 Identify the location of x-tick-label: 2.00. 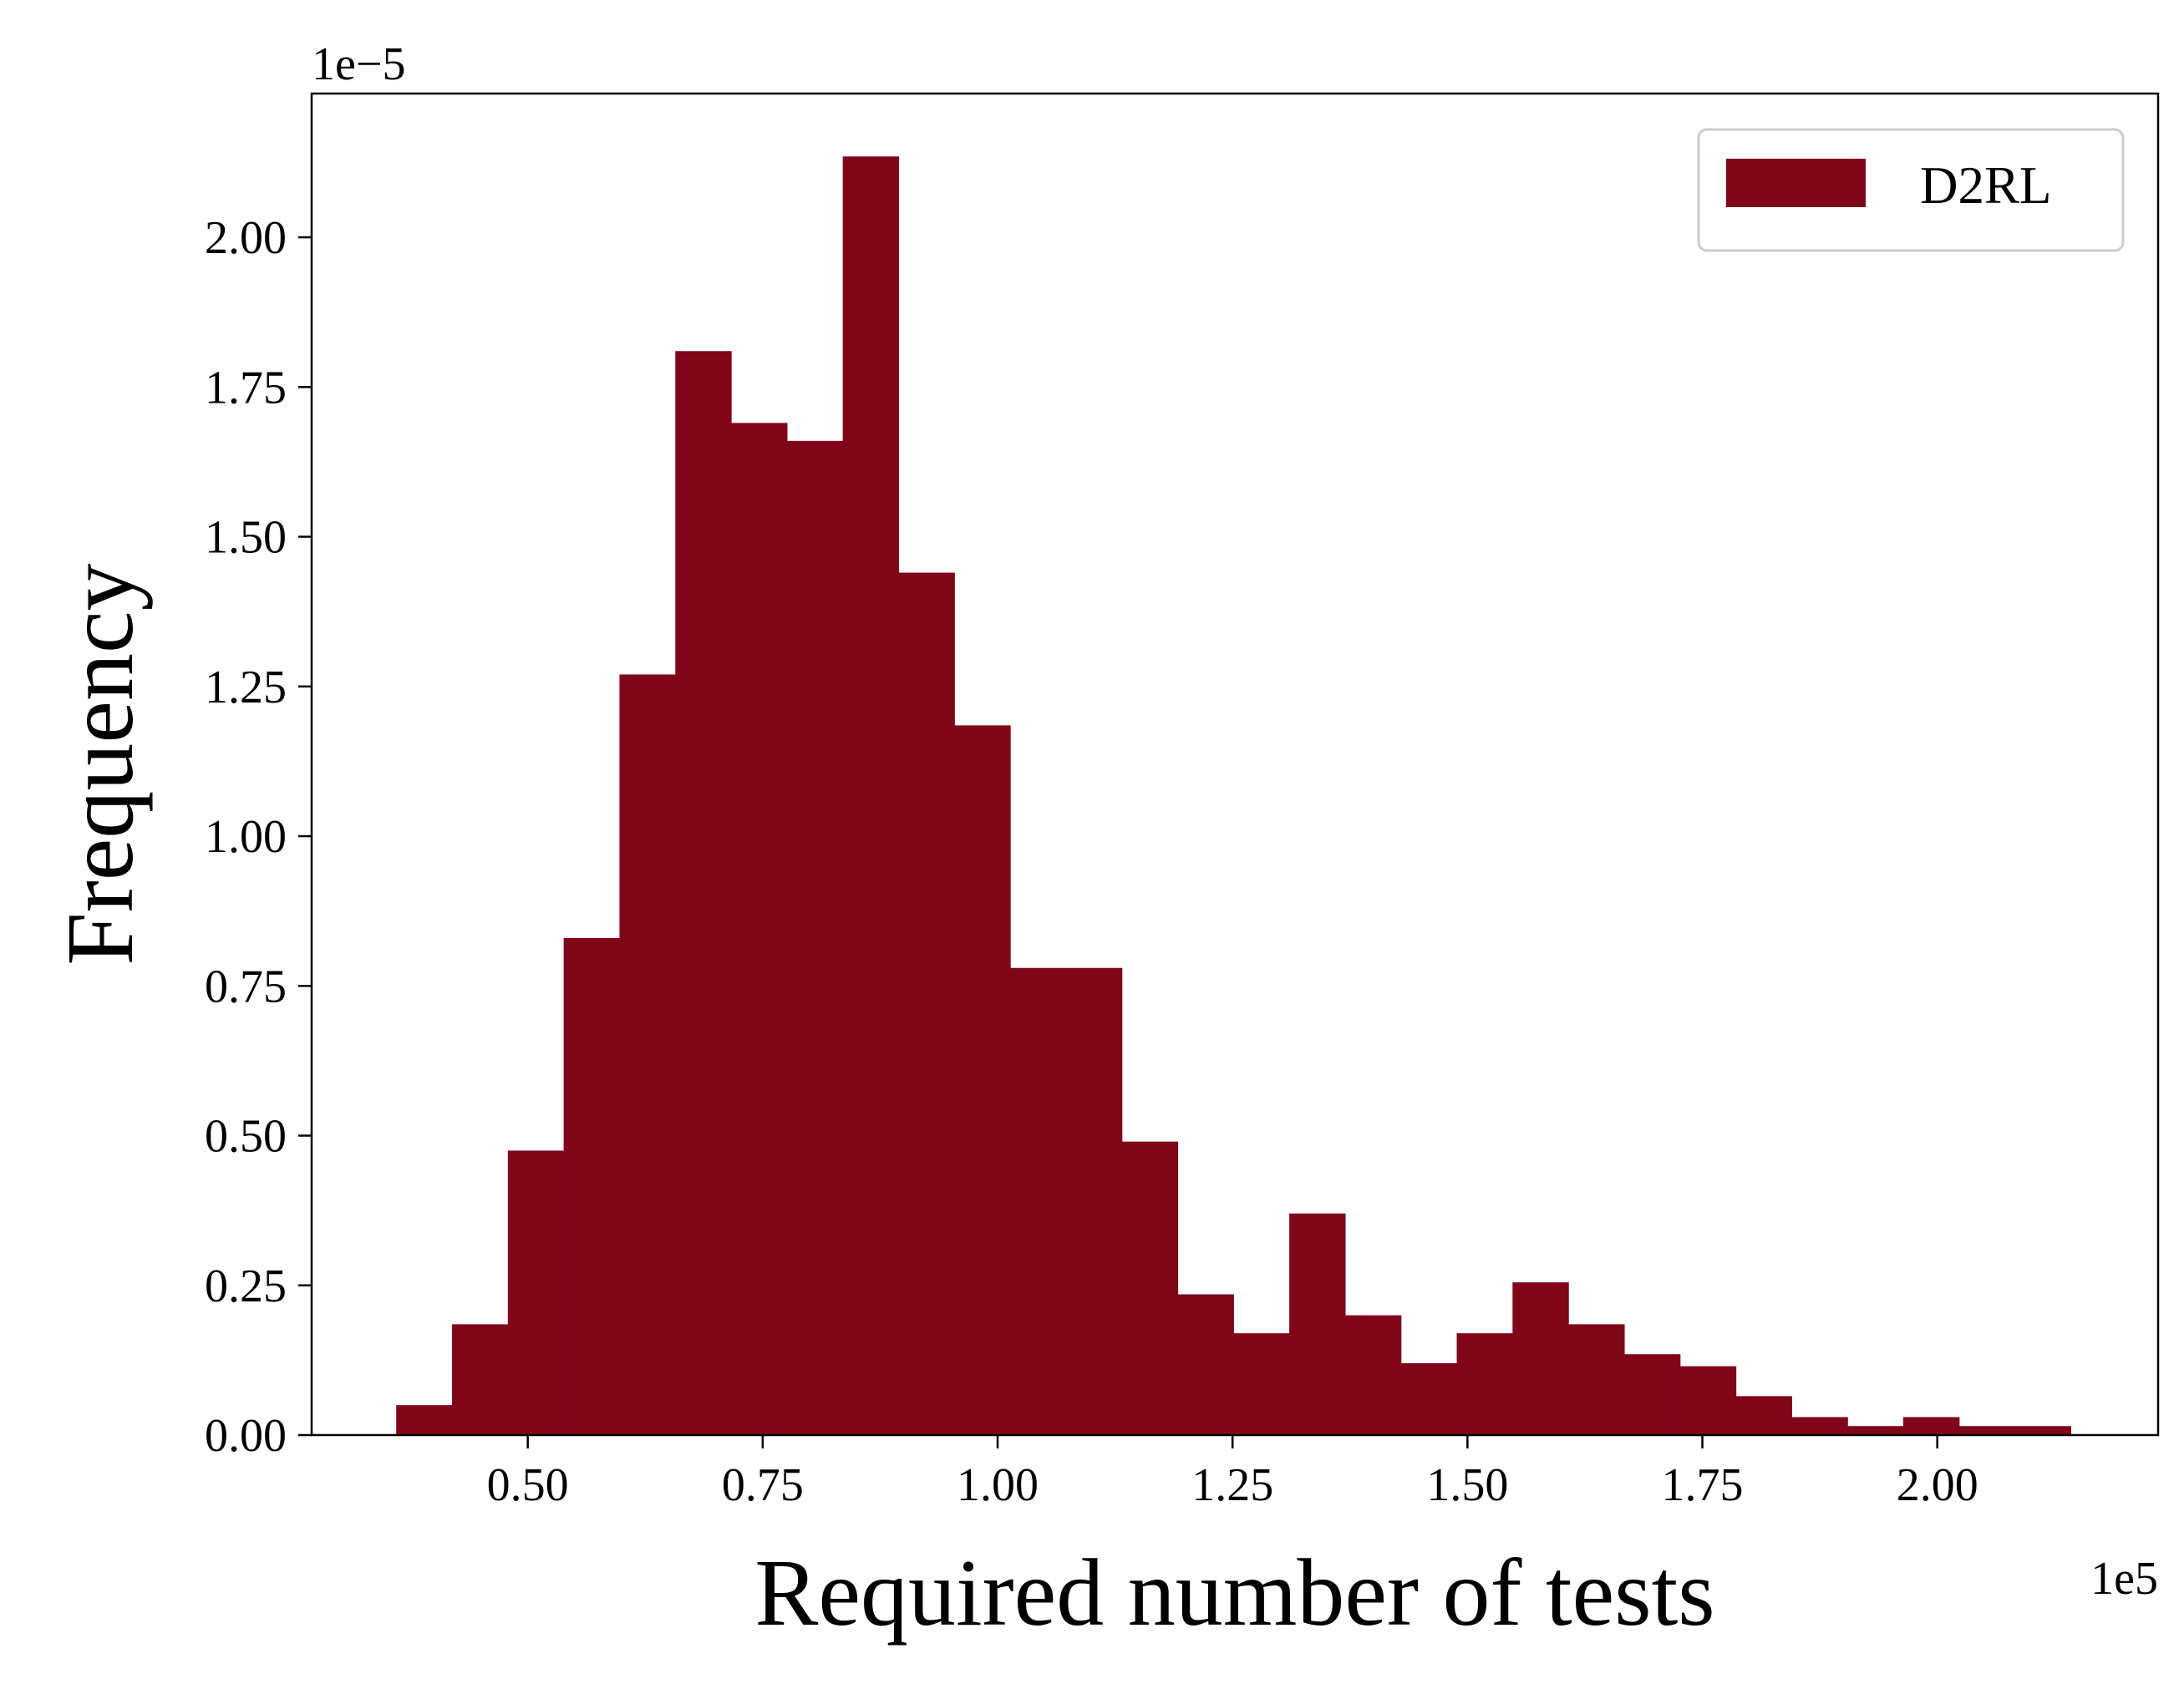
(1937, 1485).